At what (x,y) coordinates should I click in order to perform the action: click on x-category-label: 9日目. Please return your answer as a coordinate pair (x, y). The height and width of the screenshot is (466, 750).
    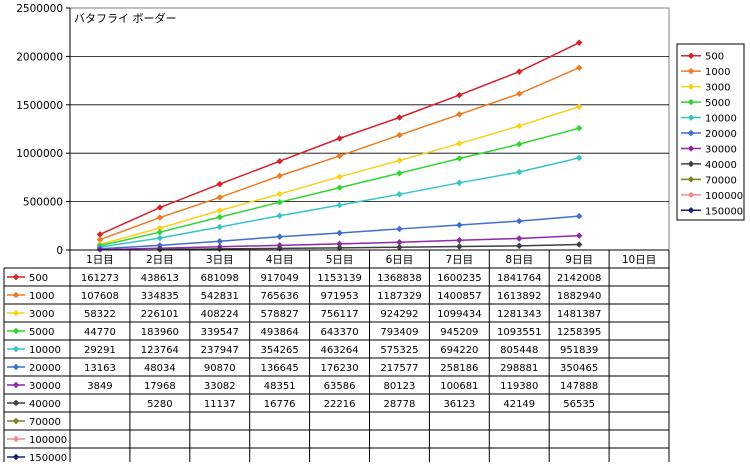
    Looking at the image, I should click on (579, 260).